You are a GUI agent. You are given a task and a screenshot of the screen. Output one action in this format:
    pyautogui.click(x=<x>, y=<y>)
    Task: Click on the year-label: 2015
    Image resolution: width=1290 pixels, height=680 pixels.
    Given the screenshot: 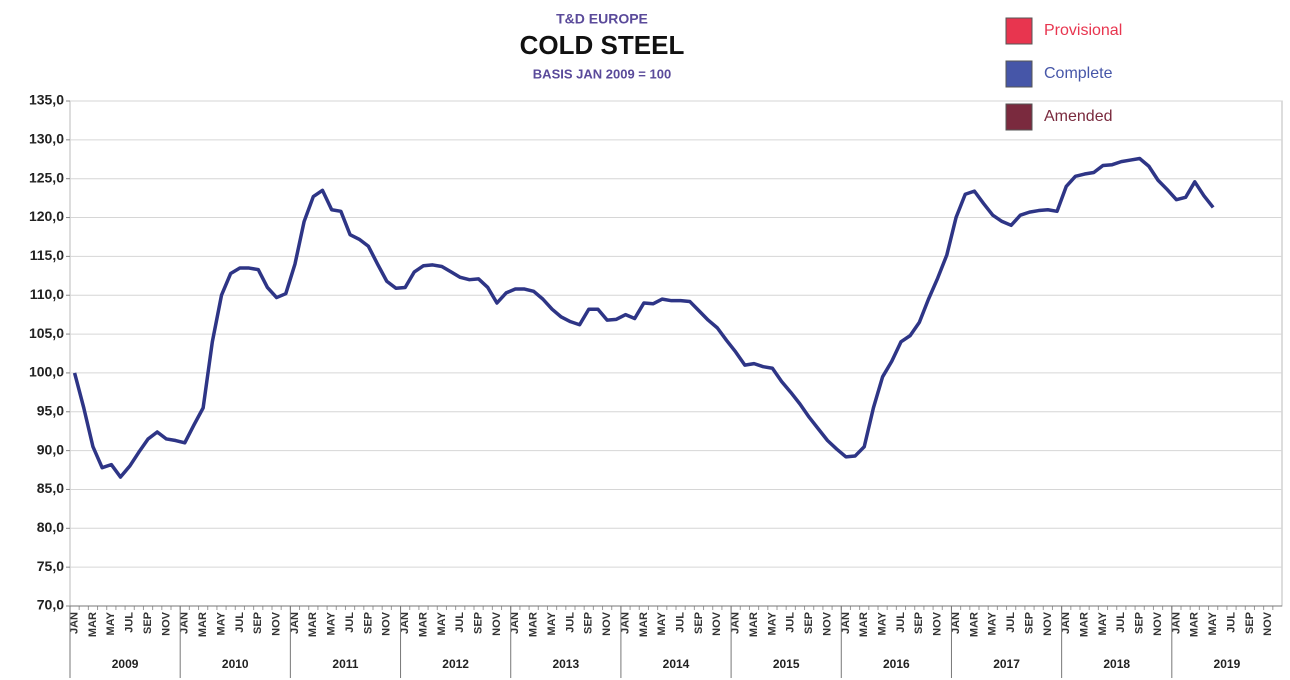 What is the action you would take?
    pyautogui.click(x=786, y=664)
    